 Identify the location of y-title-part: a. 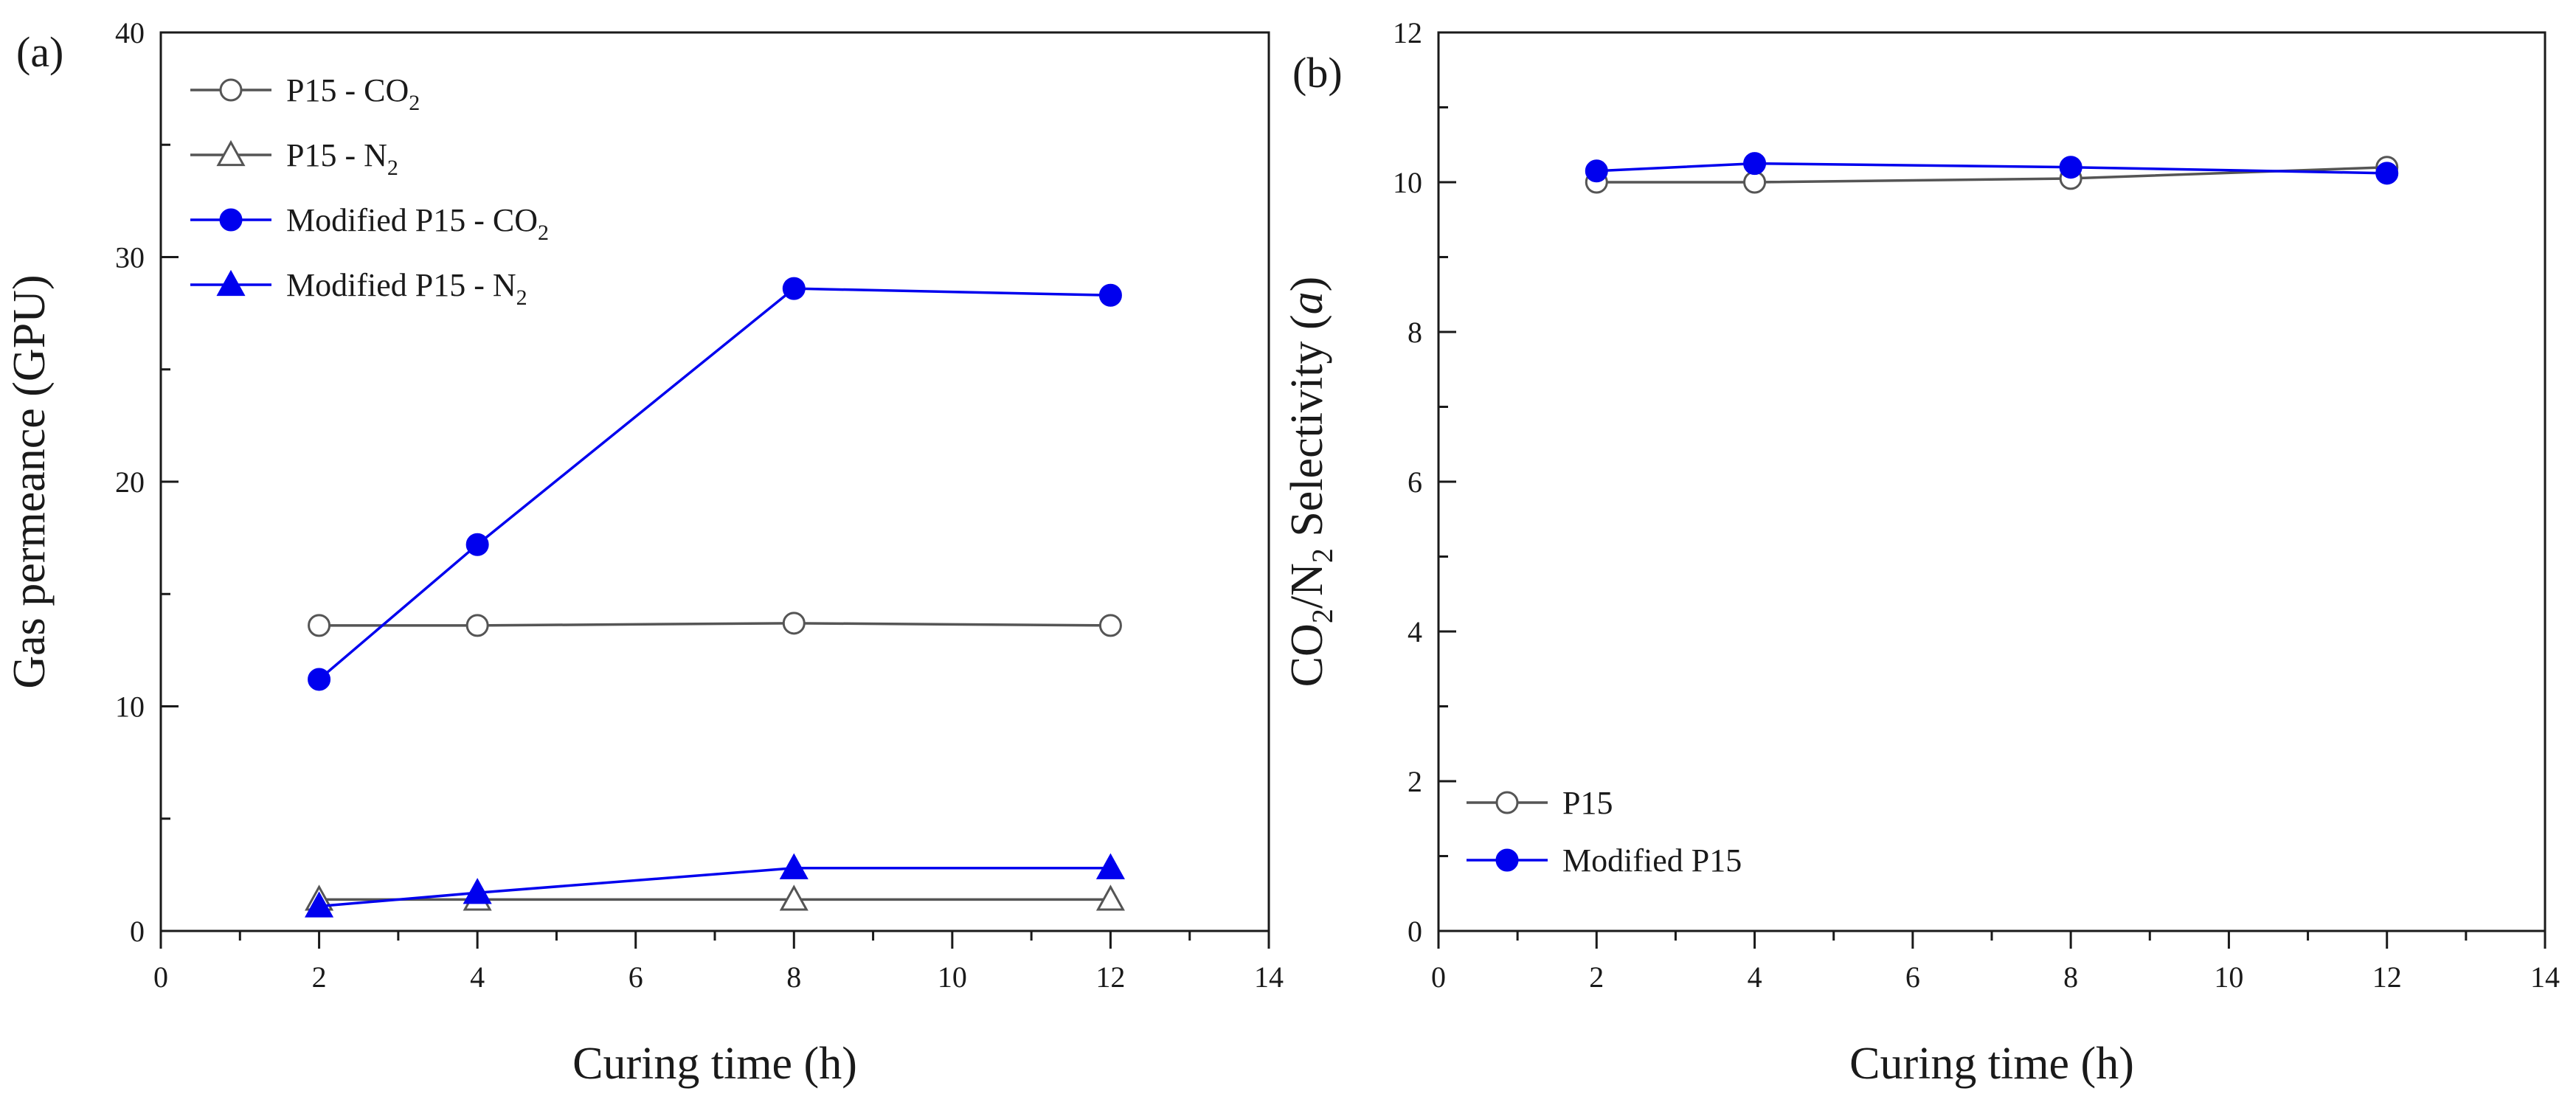
(1307, 302).